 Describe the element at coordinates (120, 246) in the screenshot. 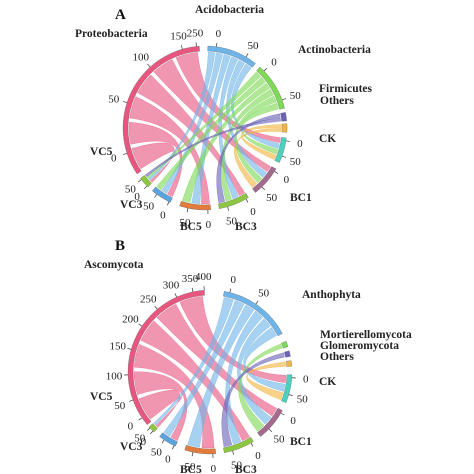

I see `panel-letter: B` at that location.